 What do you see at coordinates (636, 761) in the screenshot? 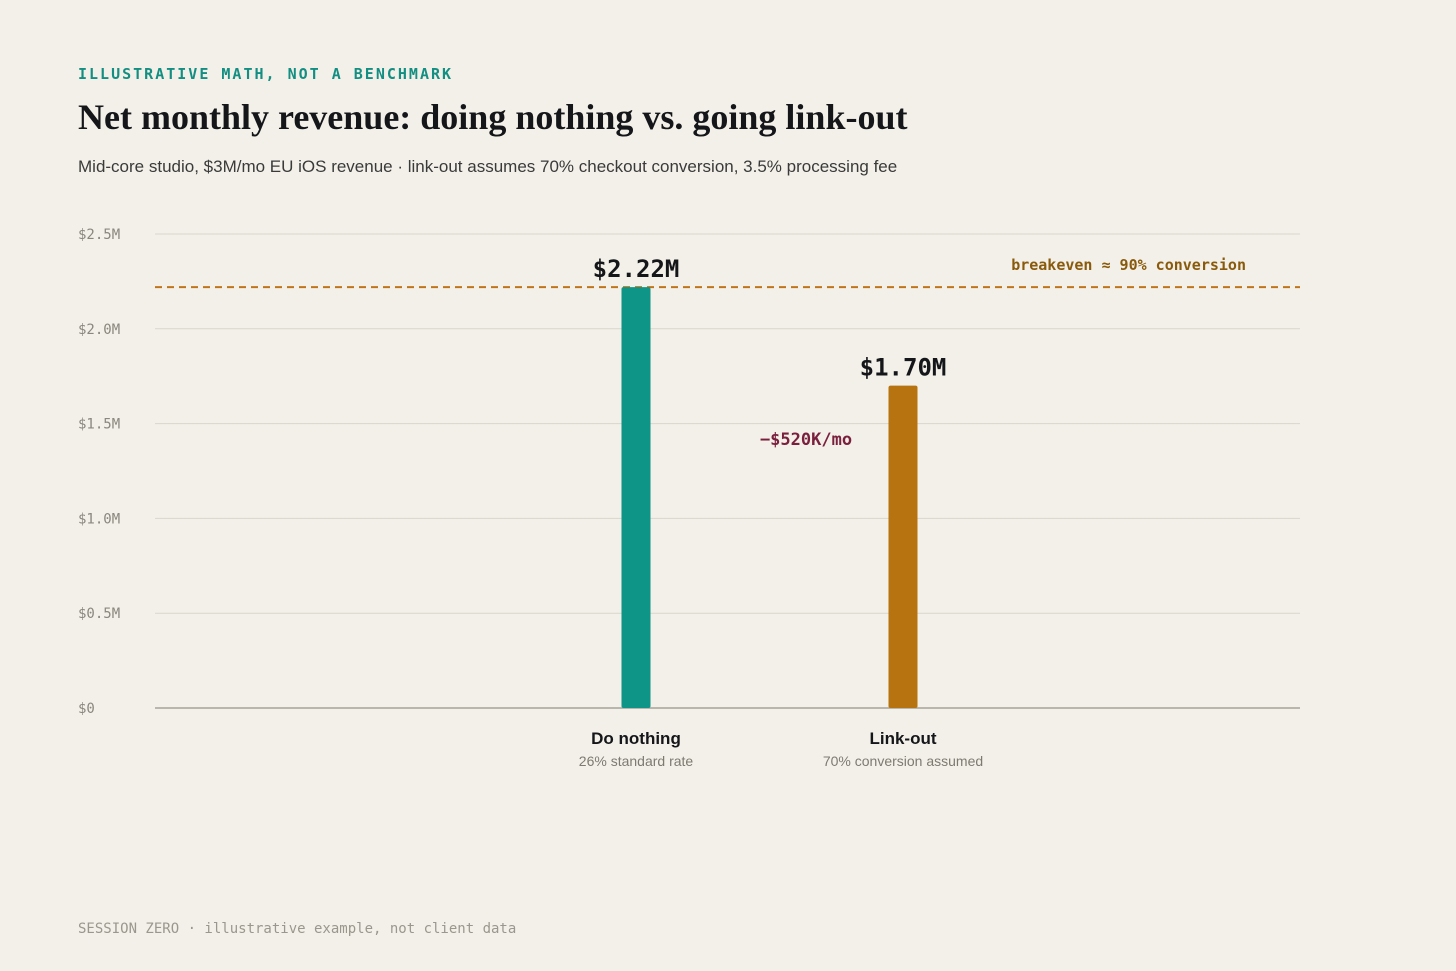
I see `category-sublabel: 26% standard rate` at bounding box center [636, 761].